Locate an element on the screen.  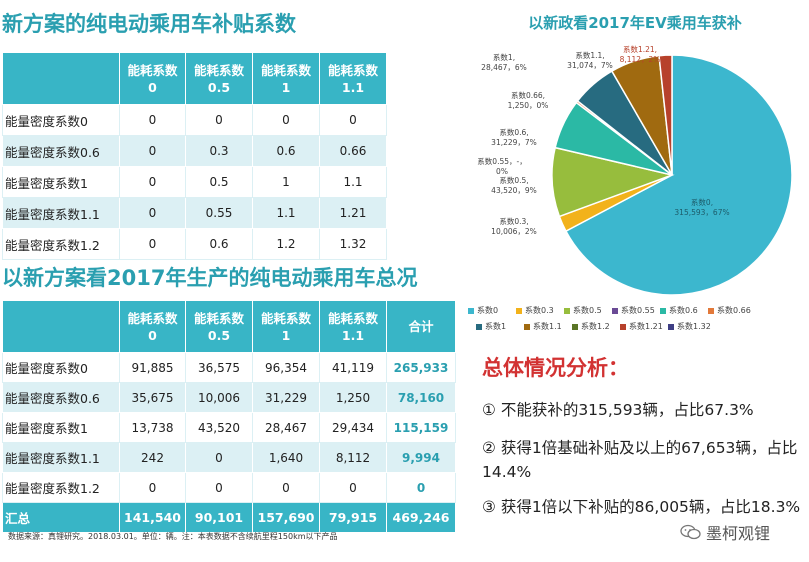
title-subsidy-coefficients: 新方案的纯电动乘用车补贴系数 is located at coordinates (149, 24).